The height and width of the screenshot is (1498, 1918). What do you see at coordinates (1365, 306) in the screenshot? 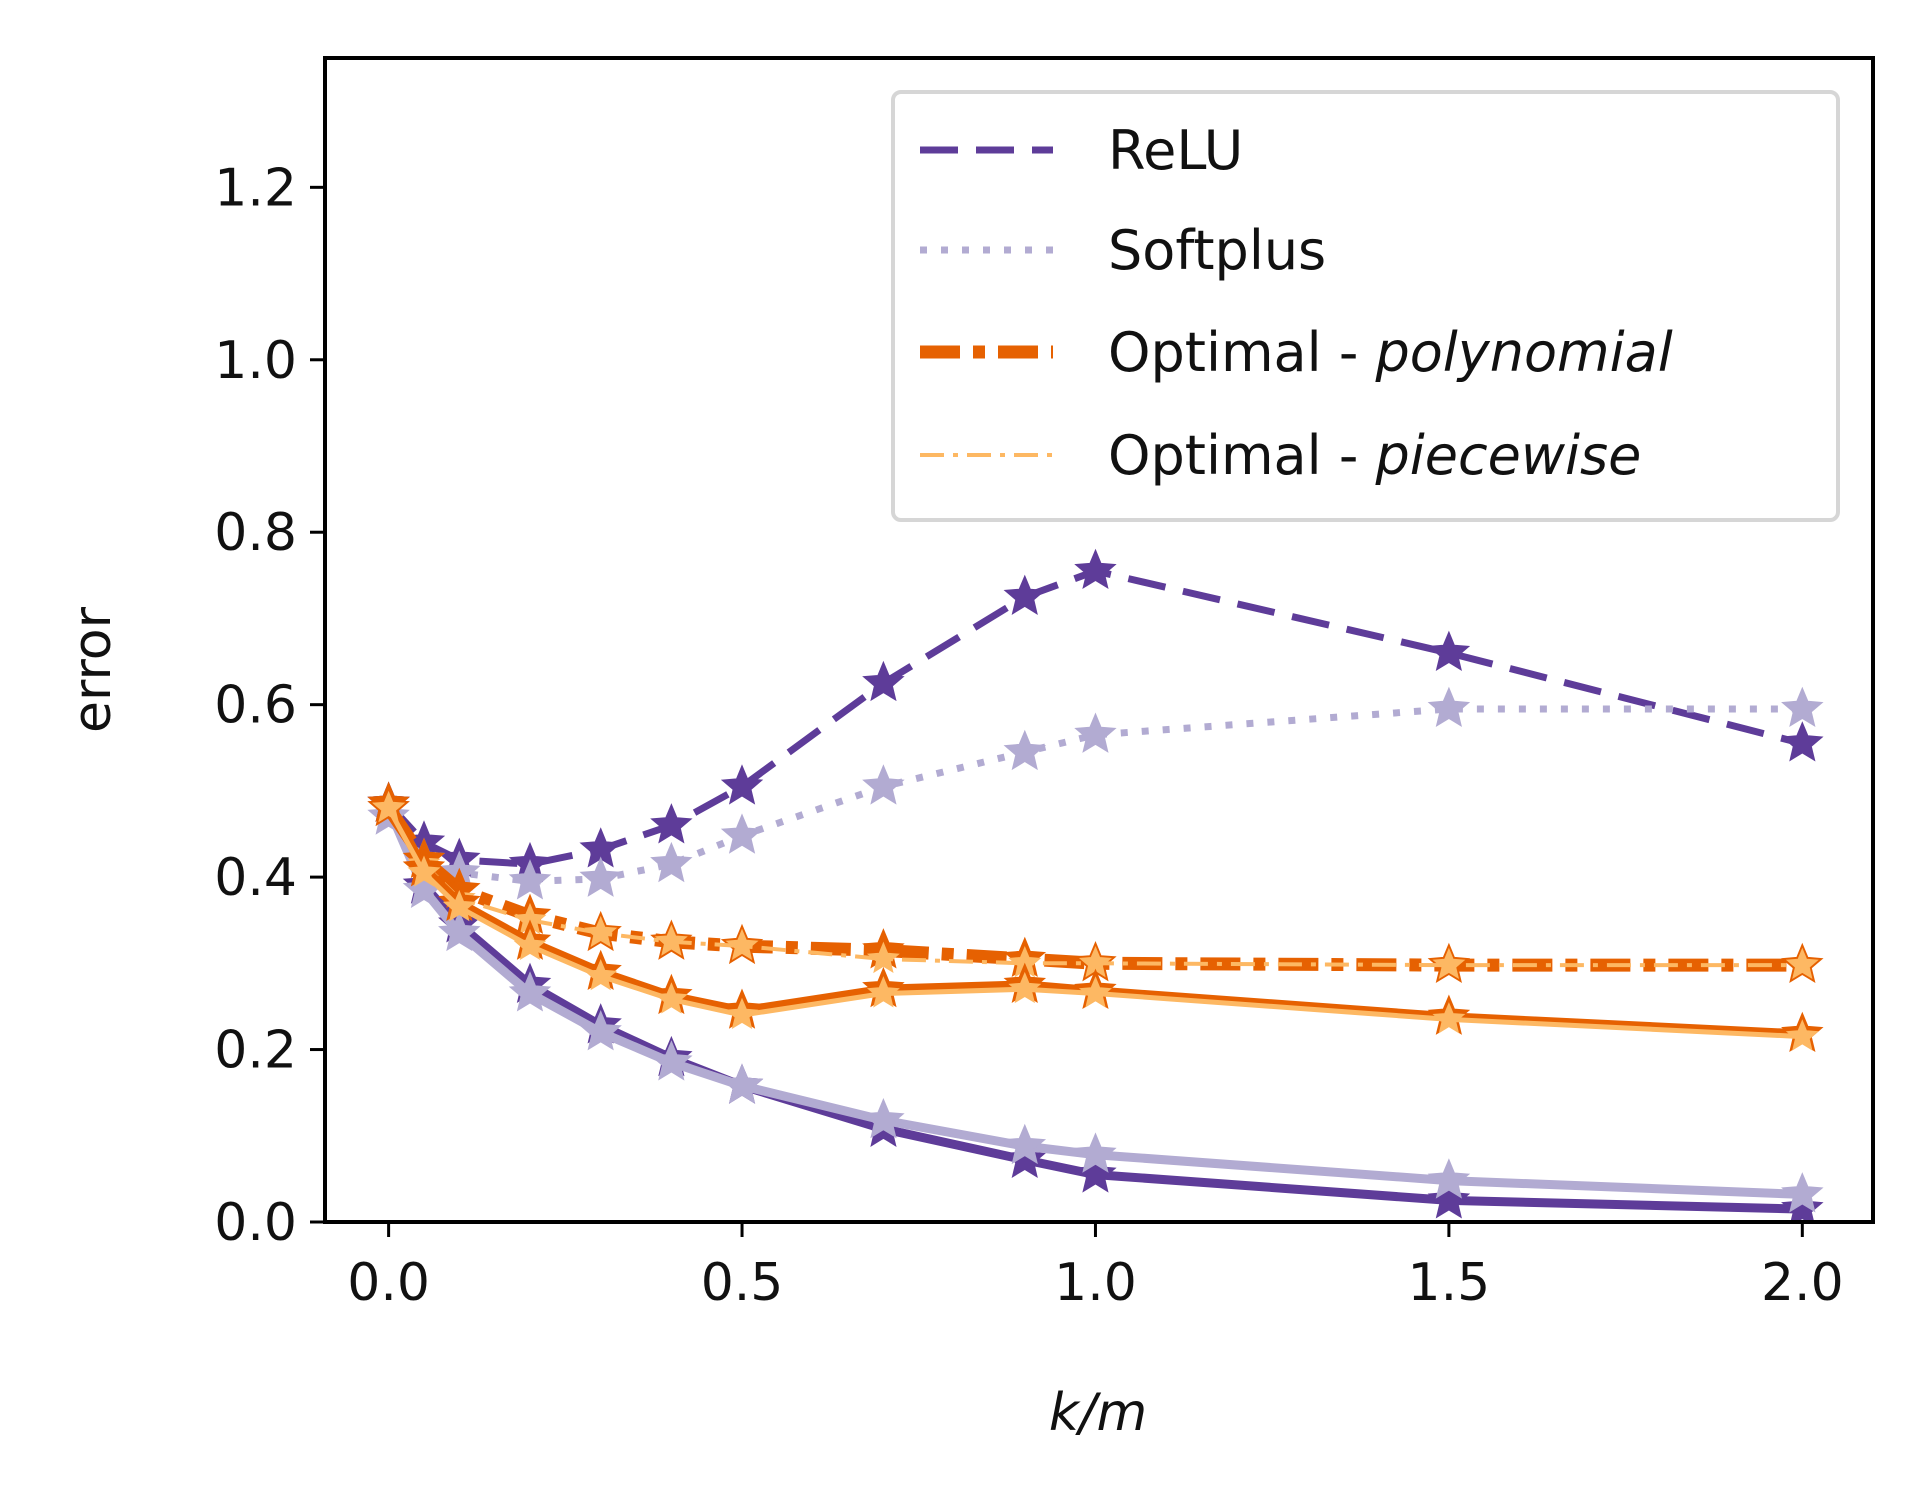
I see `legend-box` at bounding box center [1365, 306].